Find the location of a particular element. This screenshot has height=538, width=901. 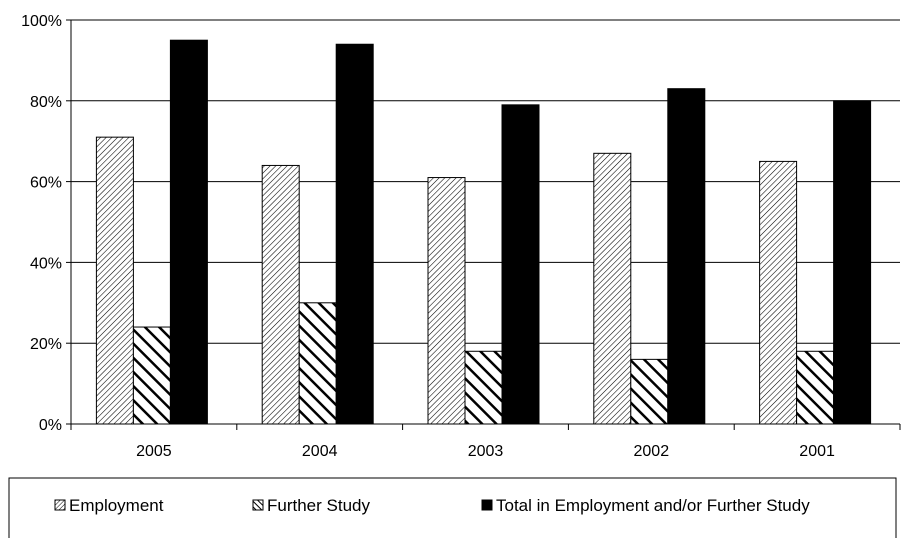

bar-further-study-2003 is located at coordinates (483, 387).